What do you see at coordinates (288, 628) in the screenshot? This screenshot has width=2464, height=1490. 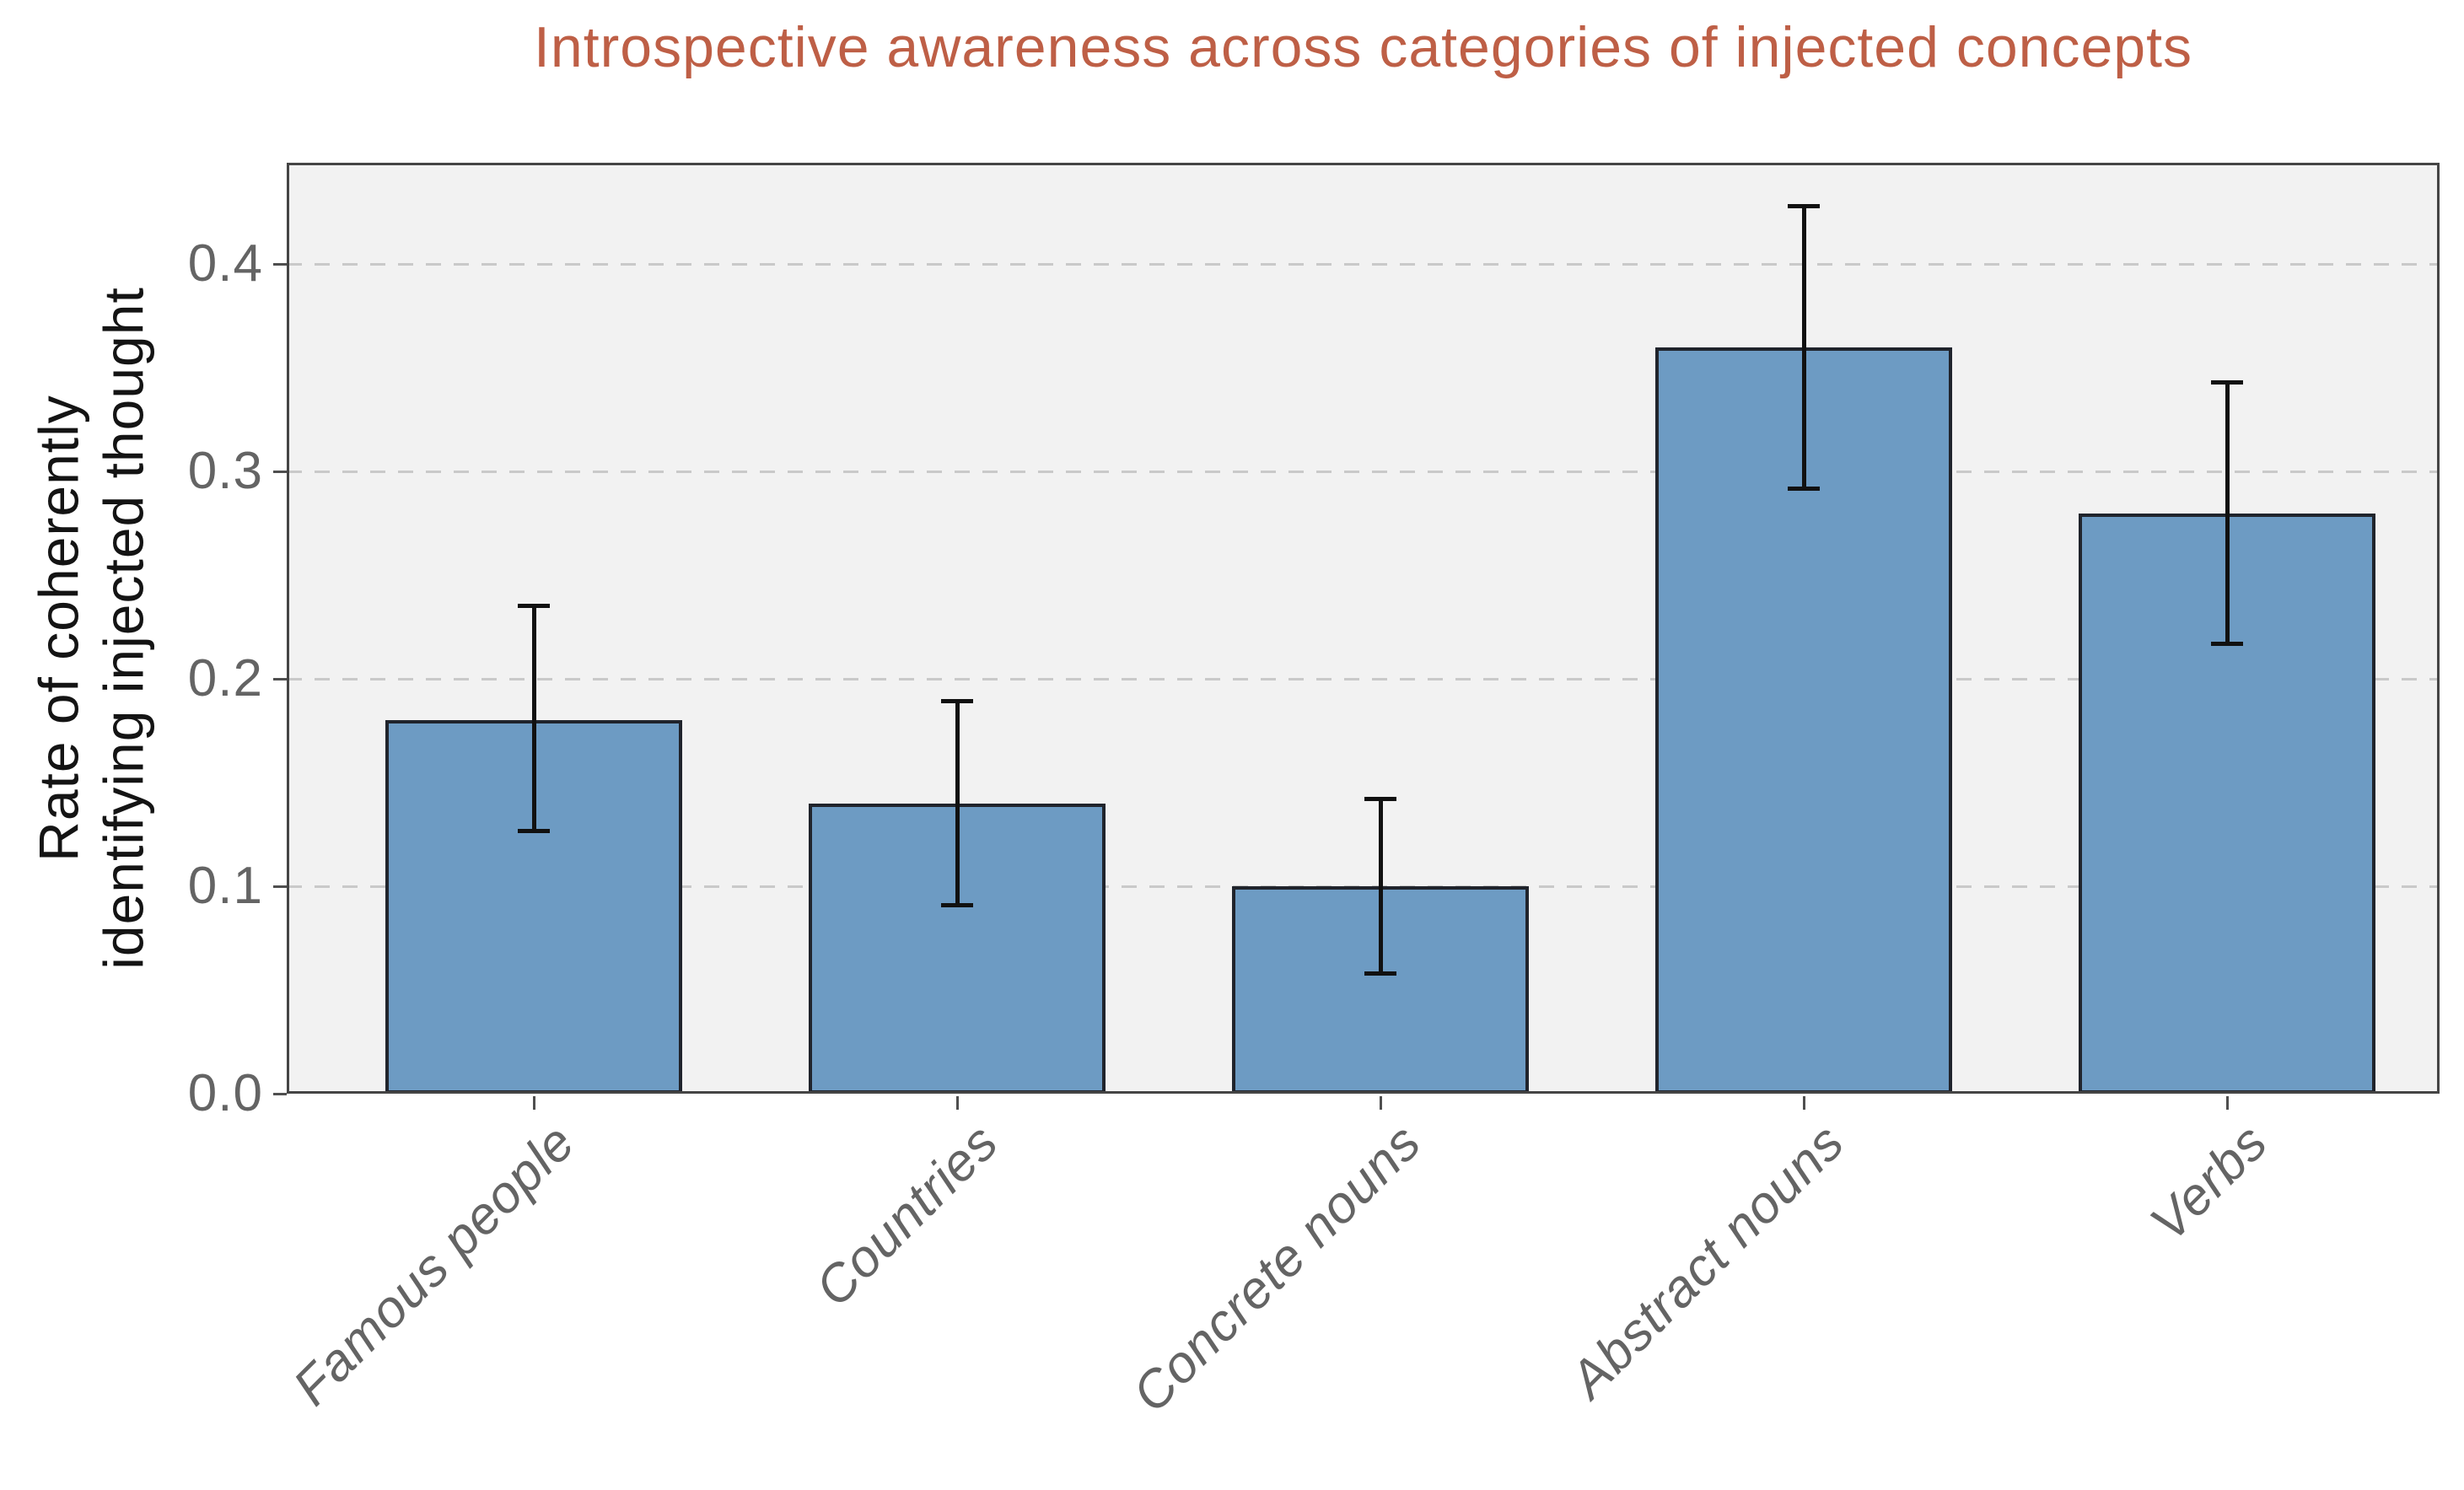 I see `left-spine` at bounding box center [288, 628].